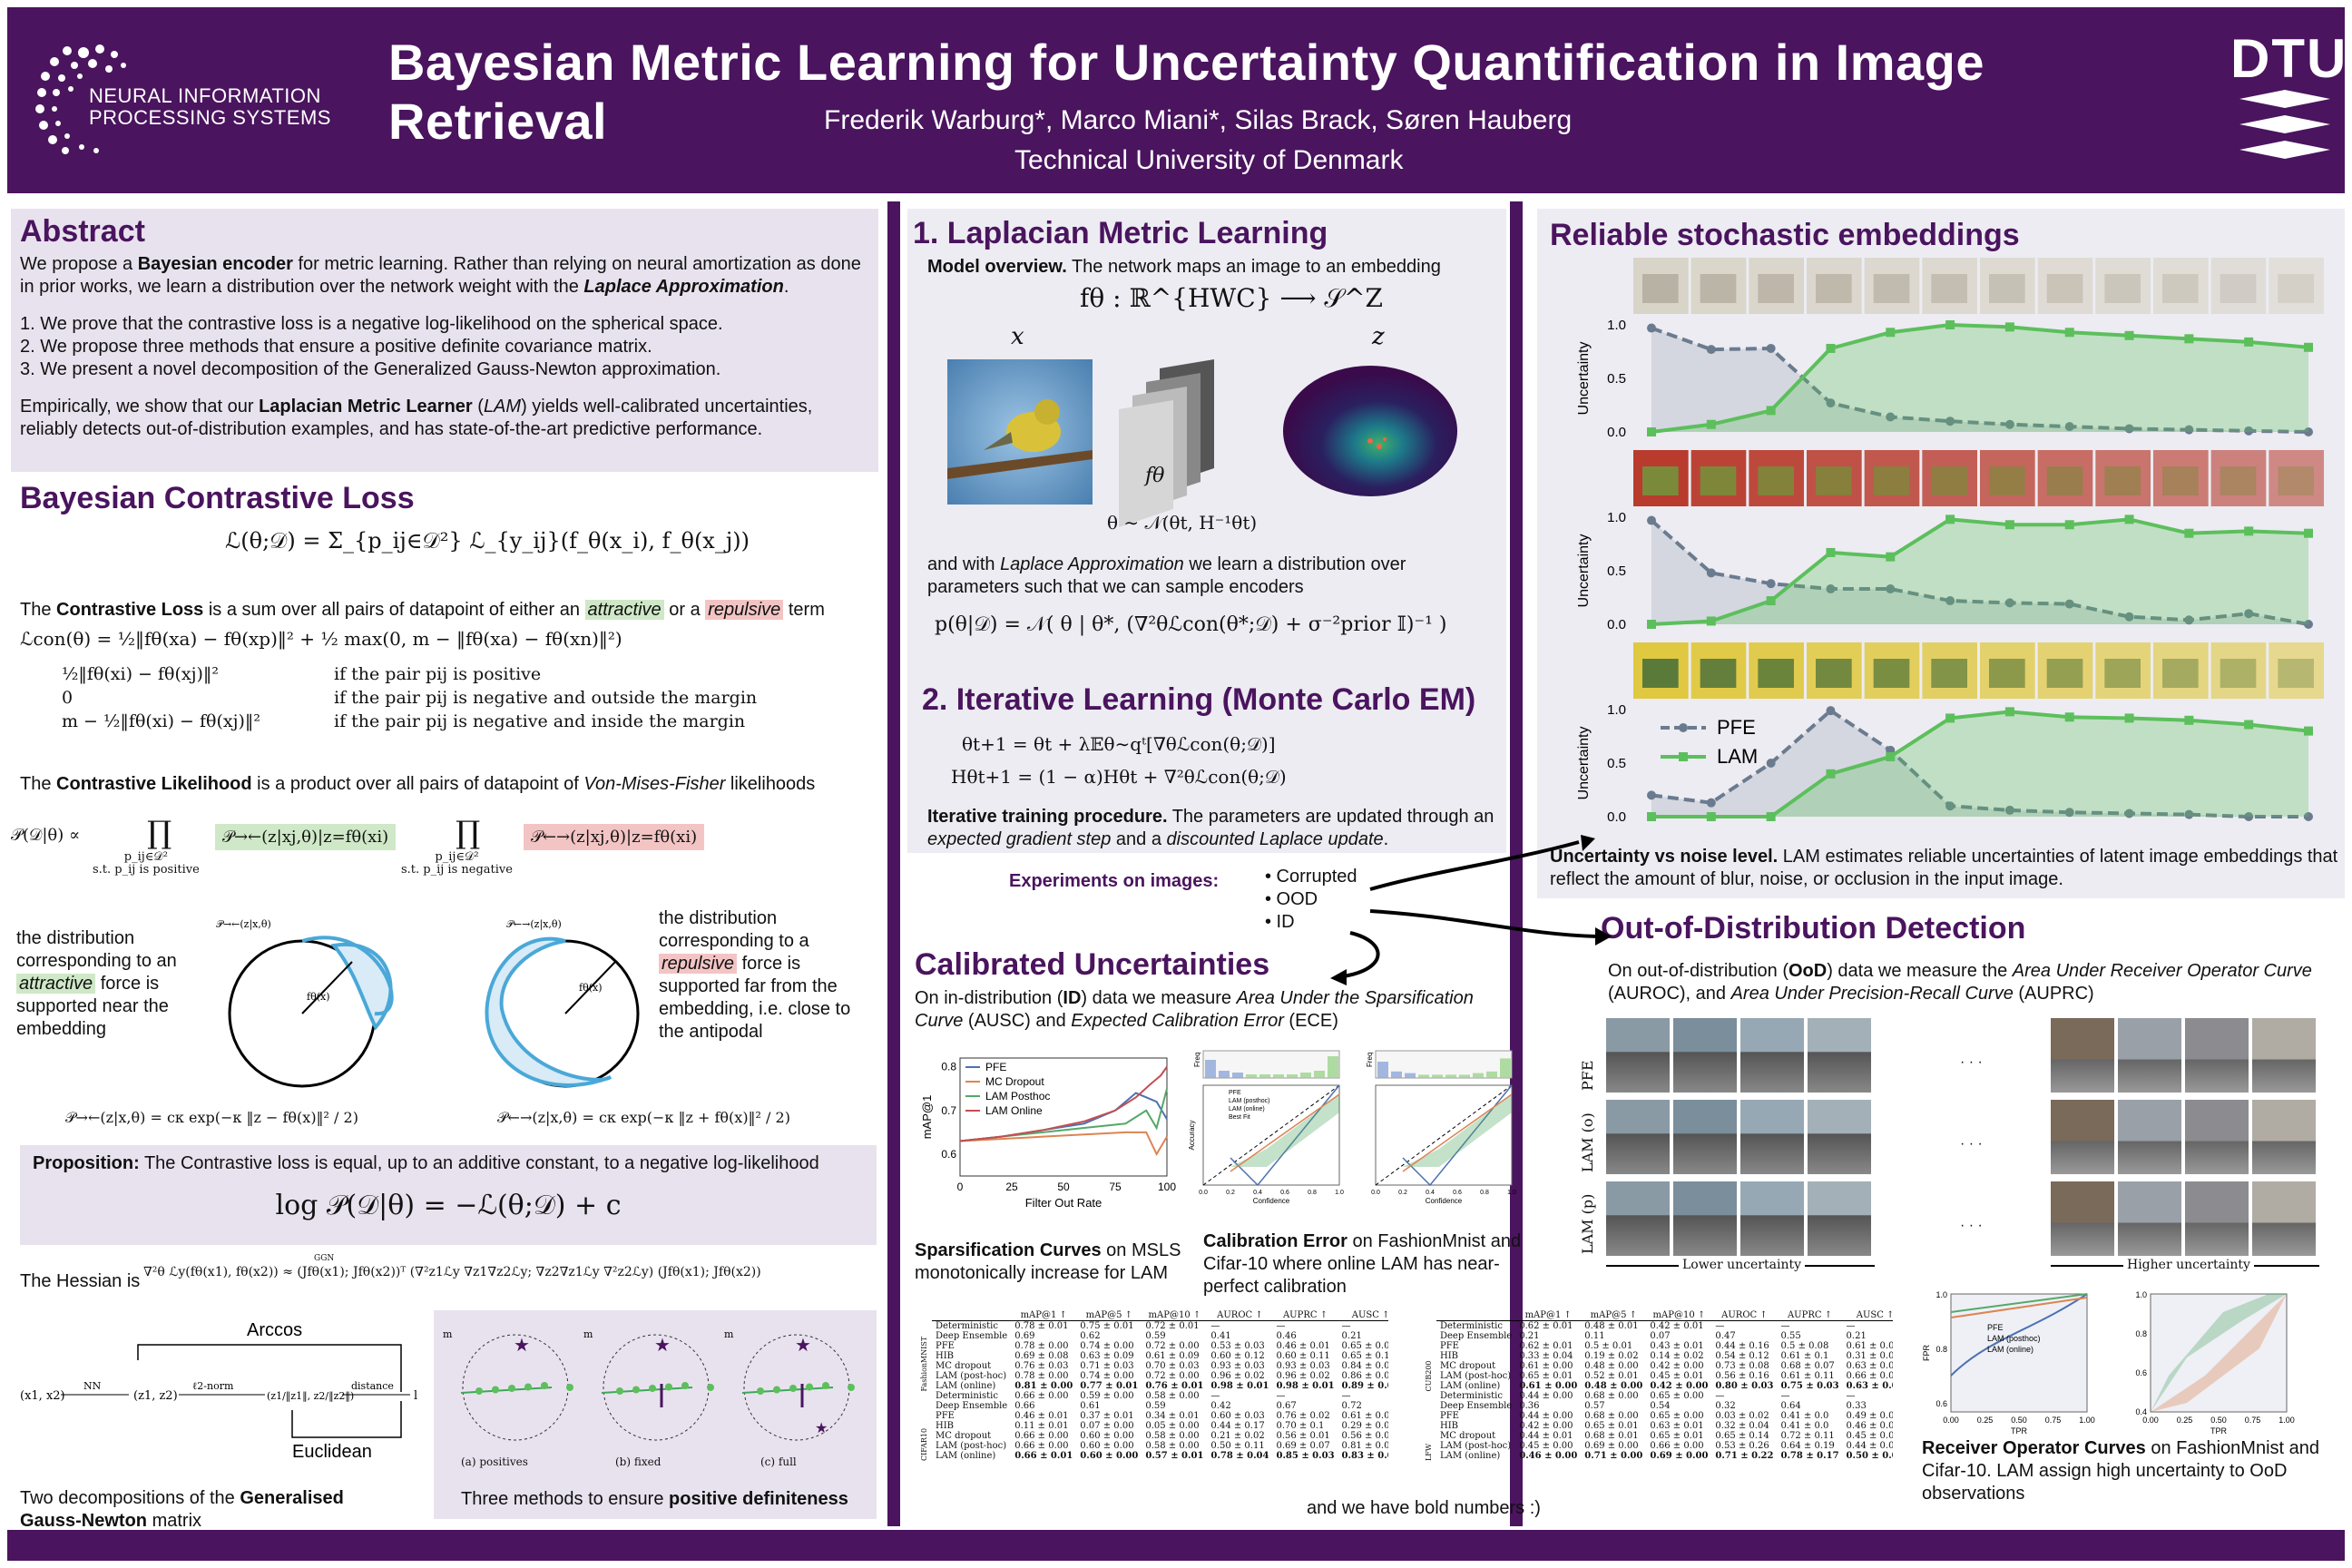  I want to click on x-tick-label: 1.0, so click(1339, 1193).